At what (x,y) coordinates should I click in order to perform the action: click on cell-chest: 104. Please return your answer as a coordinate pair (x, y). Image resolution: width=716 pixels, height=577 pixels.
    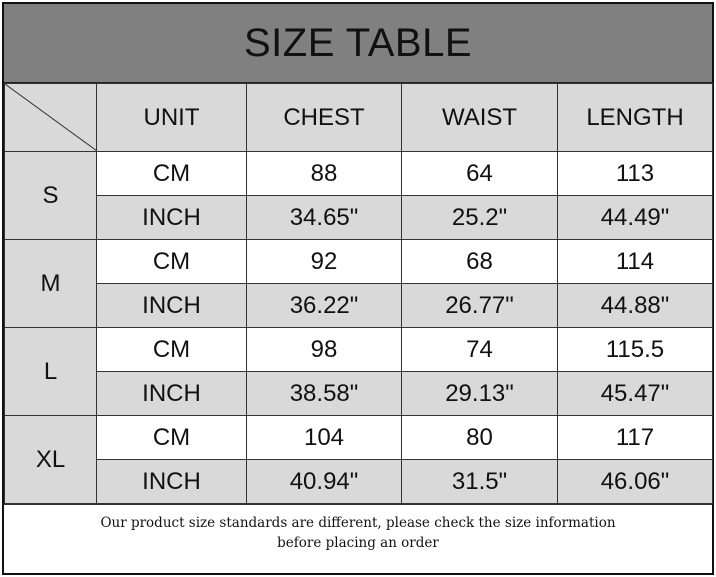
    Looking at the image, I should click on (324, 437).